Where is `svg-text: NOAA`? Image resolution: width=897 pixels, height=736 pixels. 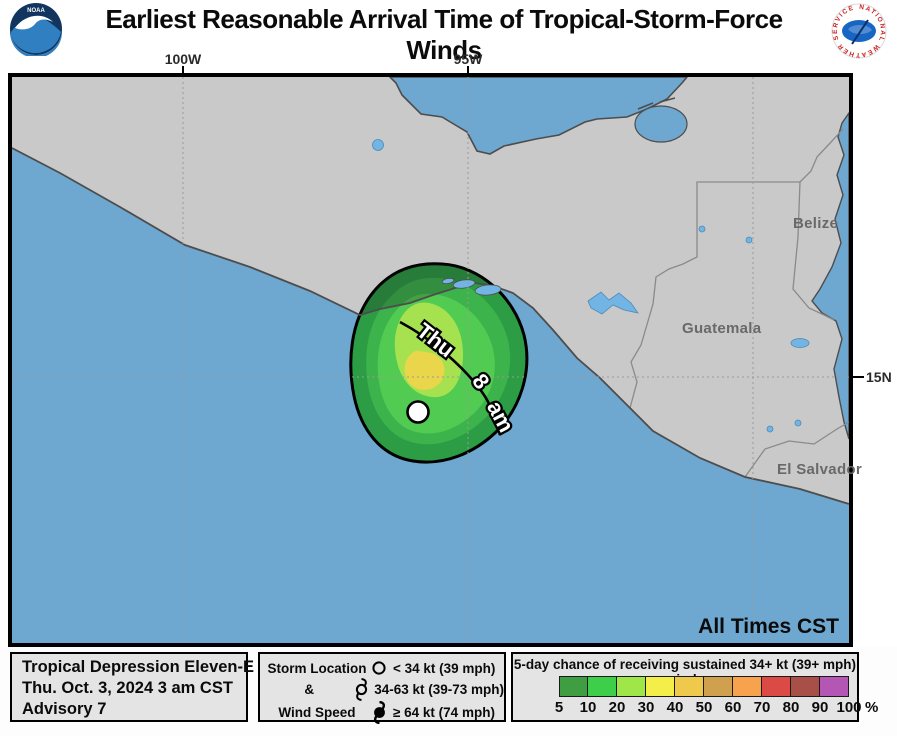 svg-text: NOAA is located at coordinates (36, 11).